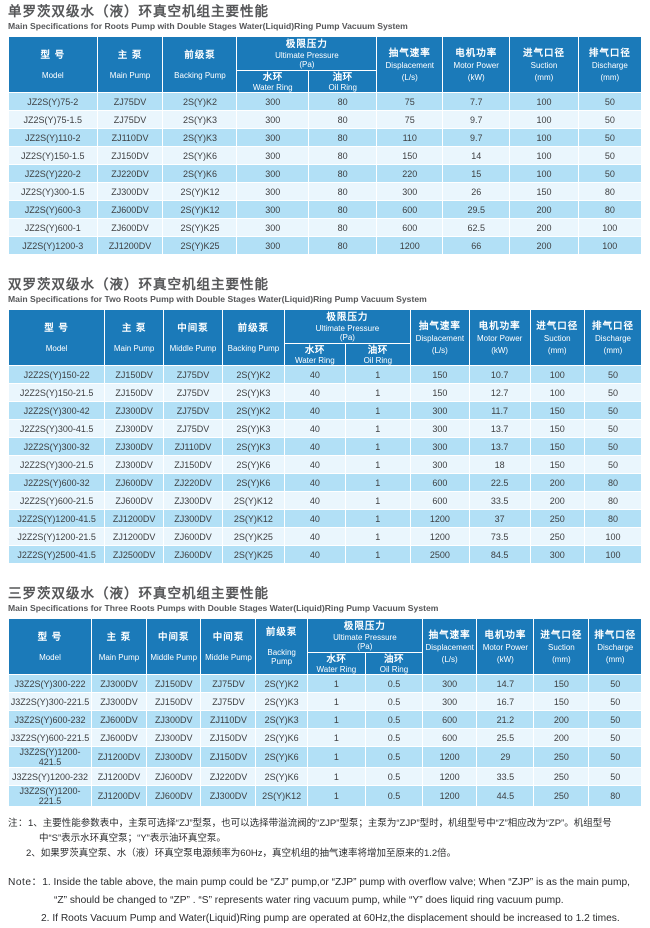 This screenshot has height=928, width=650. Describe the element at coordinates (56, 392) in the screenshot. I see `table-cell: J2Z2S(Y)150-21.5` at that location.